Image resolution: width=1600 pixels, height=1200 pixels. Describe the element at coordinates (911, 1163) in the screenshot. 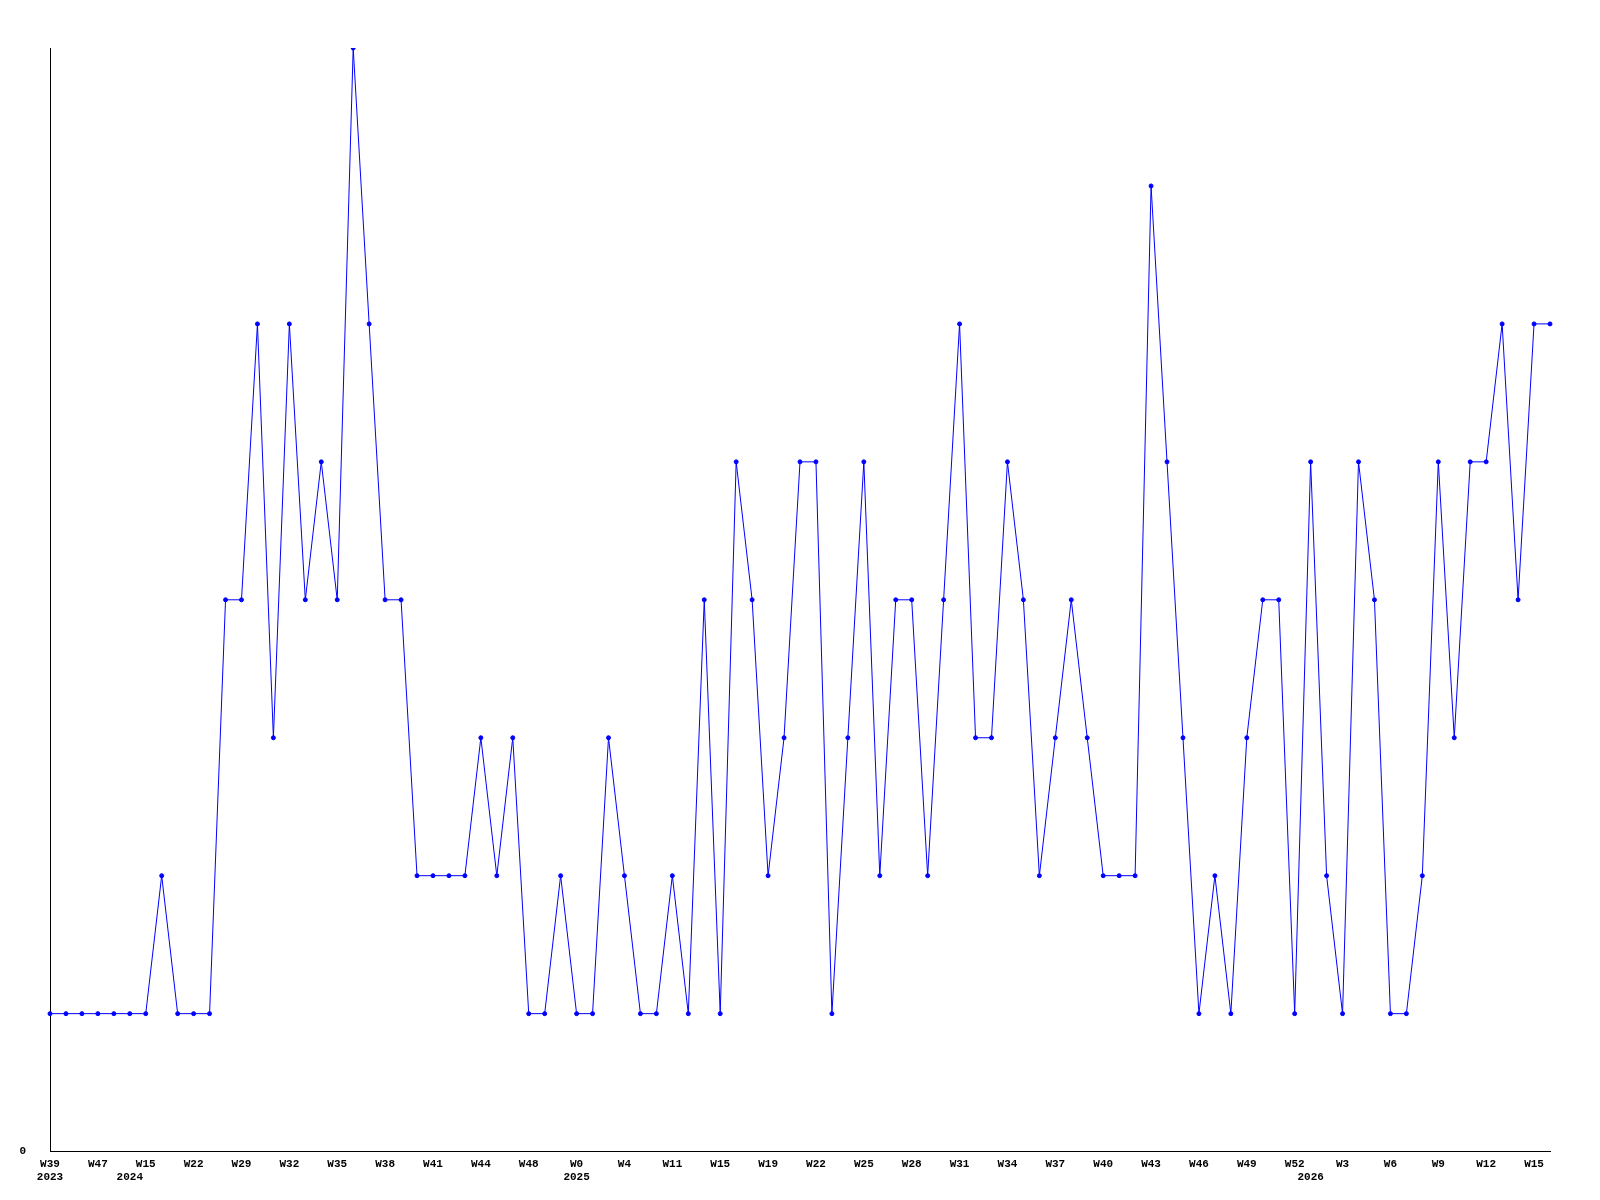

I see `x-tick-label: W28` at that location.